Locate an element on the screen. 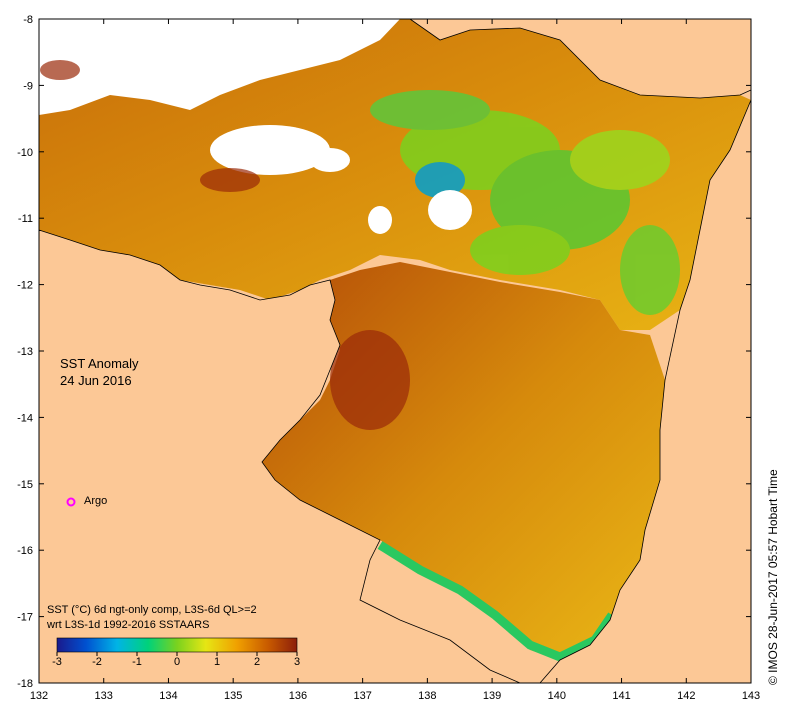  y-tick-label: -13 is located at coordinates (25, 352).